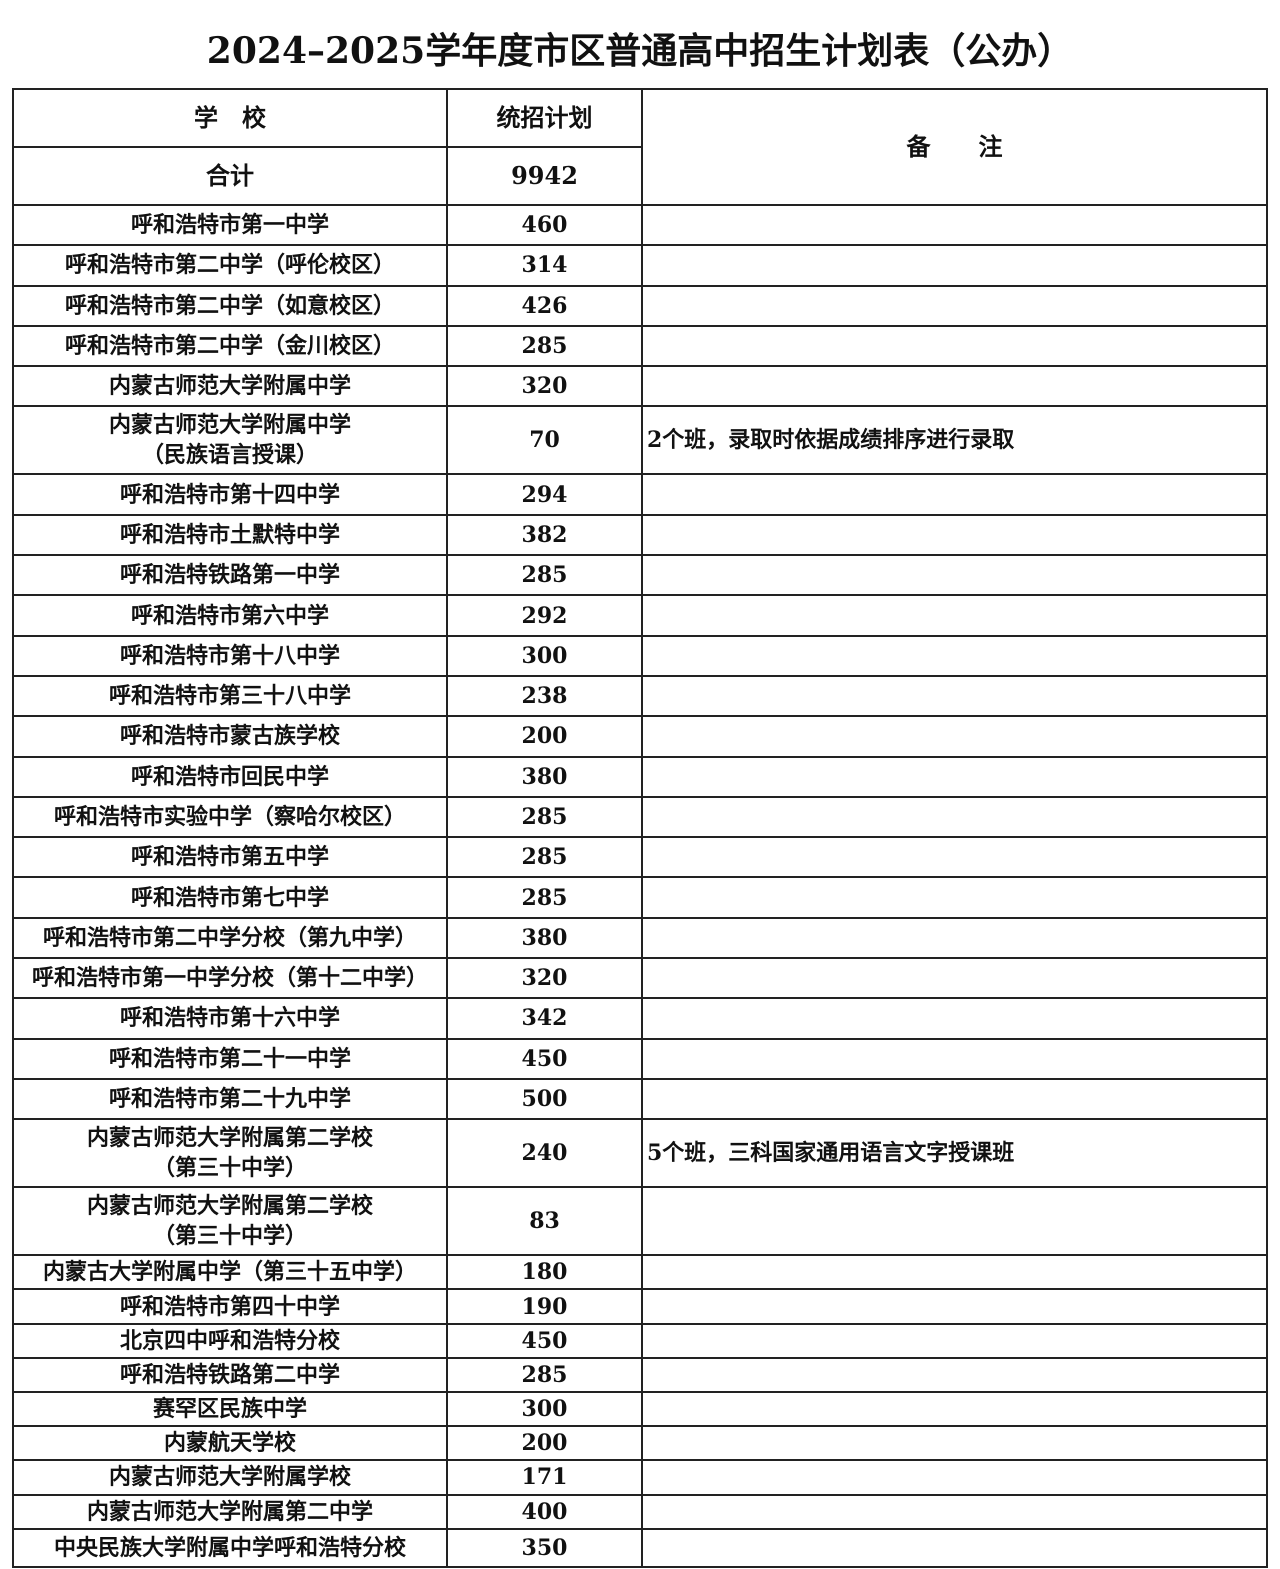  Describe the element at coordinates (544, 1272) in the screenshot. I see `plan-count: 180` at that location.